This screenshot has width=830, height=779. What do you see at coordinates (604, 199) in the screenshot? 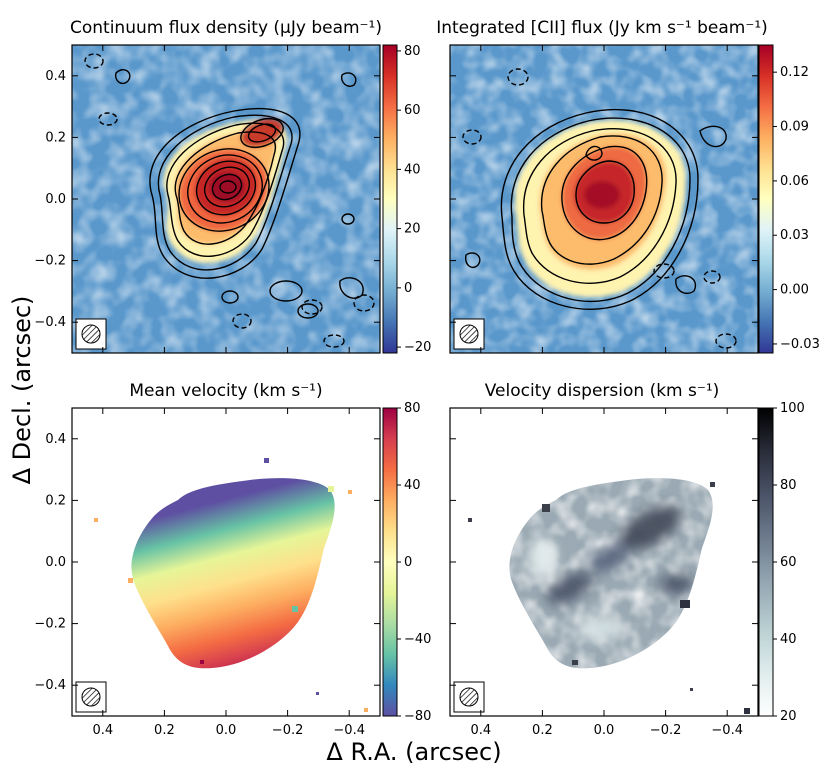
I see `cii-map` at bounding box center [604, 199].